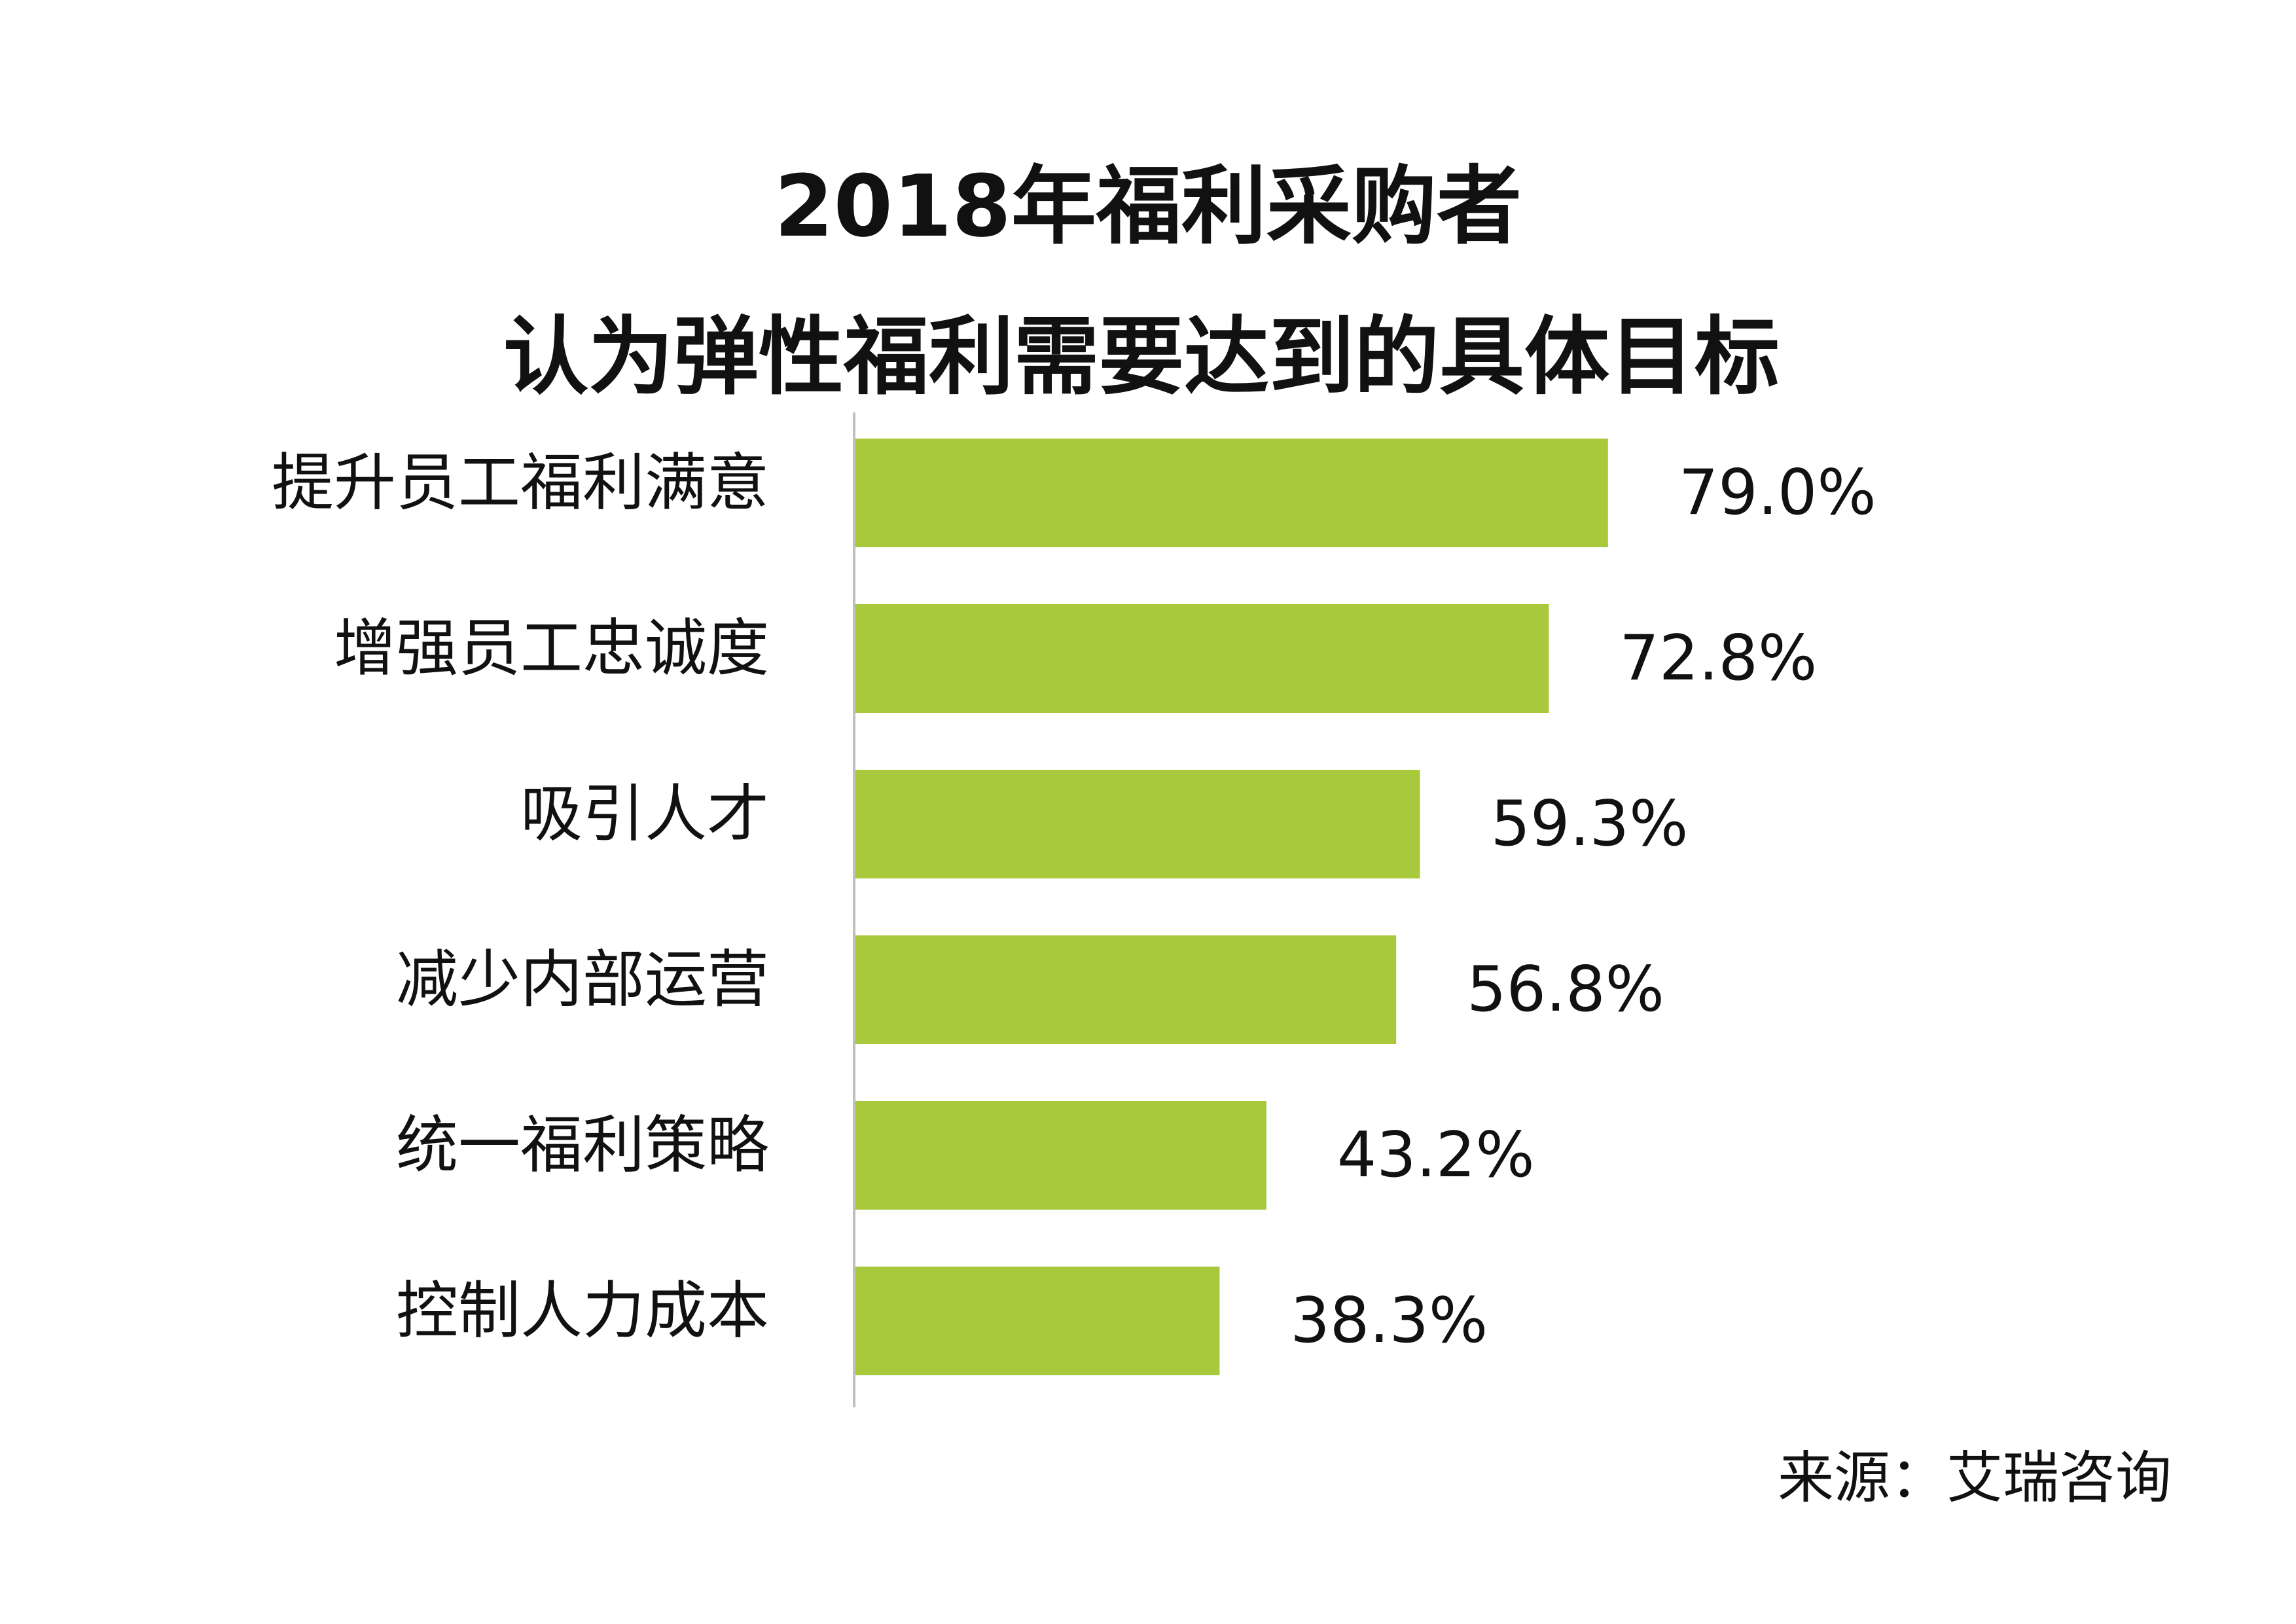 The width and height of the screenshot is (2296, 1624). I want to click on chart-subtitle: 认为弹性福利需要达到的具体目标, so click(1141, 356).